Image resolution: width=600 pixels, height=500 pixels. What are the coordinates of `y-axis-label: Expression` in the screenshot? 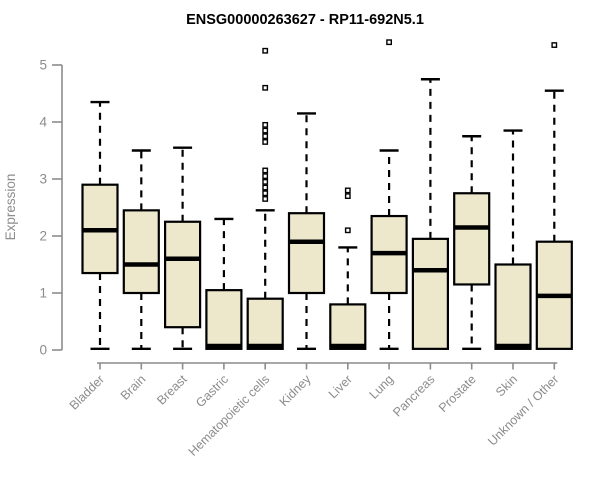 It's located at (10, 207).